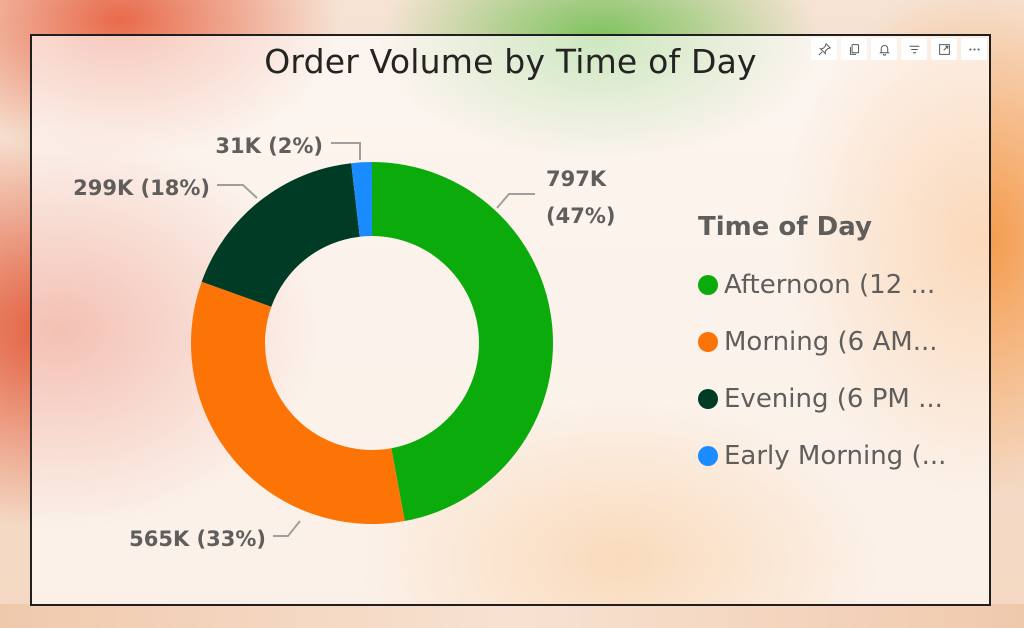 This screenshot has height=628, width=1024. Describe the element at coordinates (576, 179) in the screenshot. I see `data-label: 797K` at that location.